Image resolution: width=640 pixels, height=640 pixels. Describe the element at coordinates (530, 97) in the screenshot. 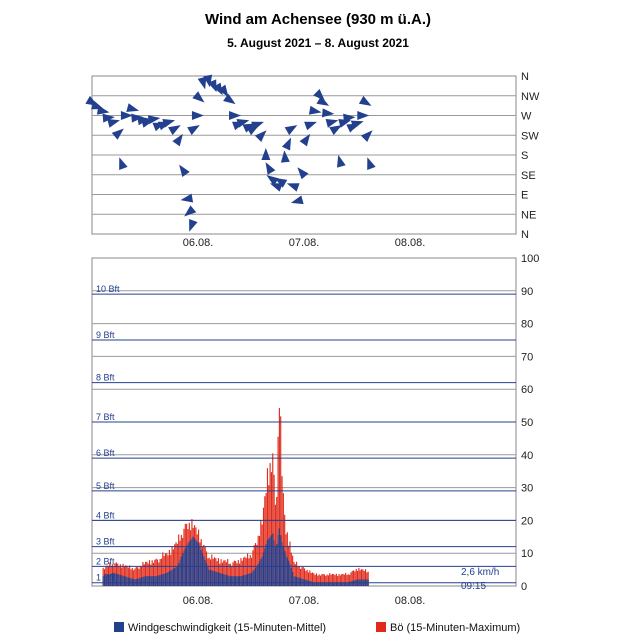

I see `direction-tick-label: NW` at that location.